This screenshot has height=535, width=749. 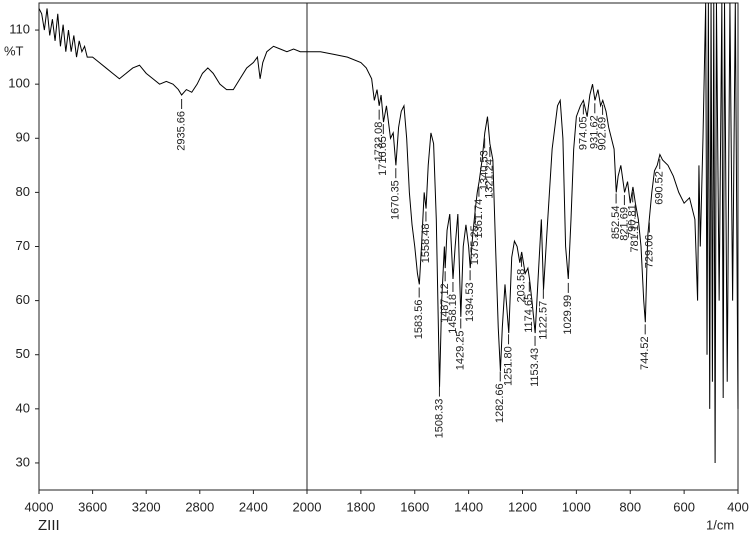 What do you see at coordinates (426, 244) in the screenshot?
I see `peak-label: 1558.48` at bounding box center [426, 244].